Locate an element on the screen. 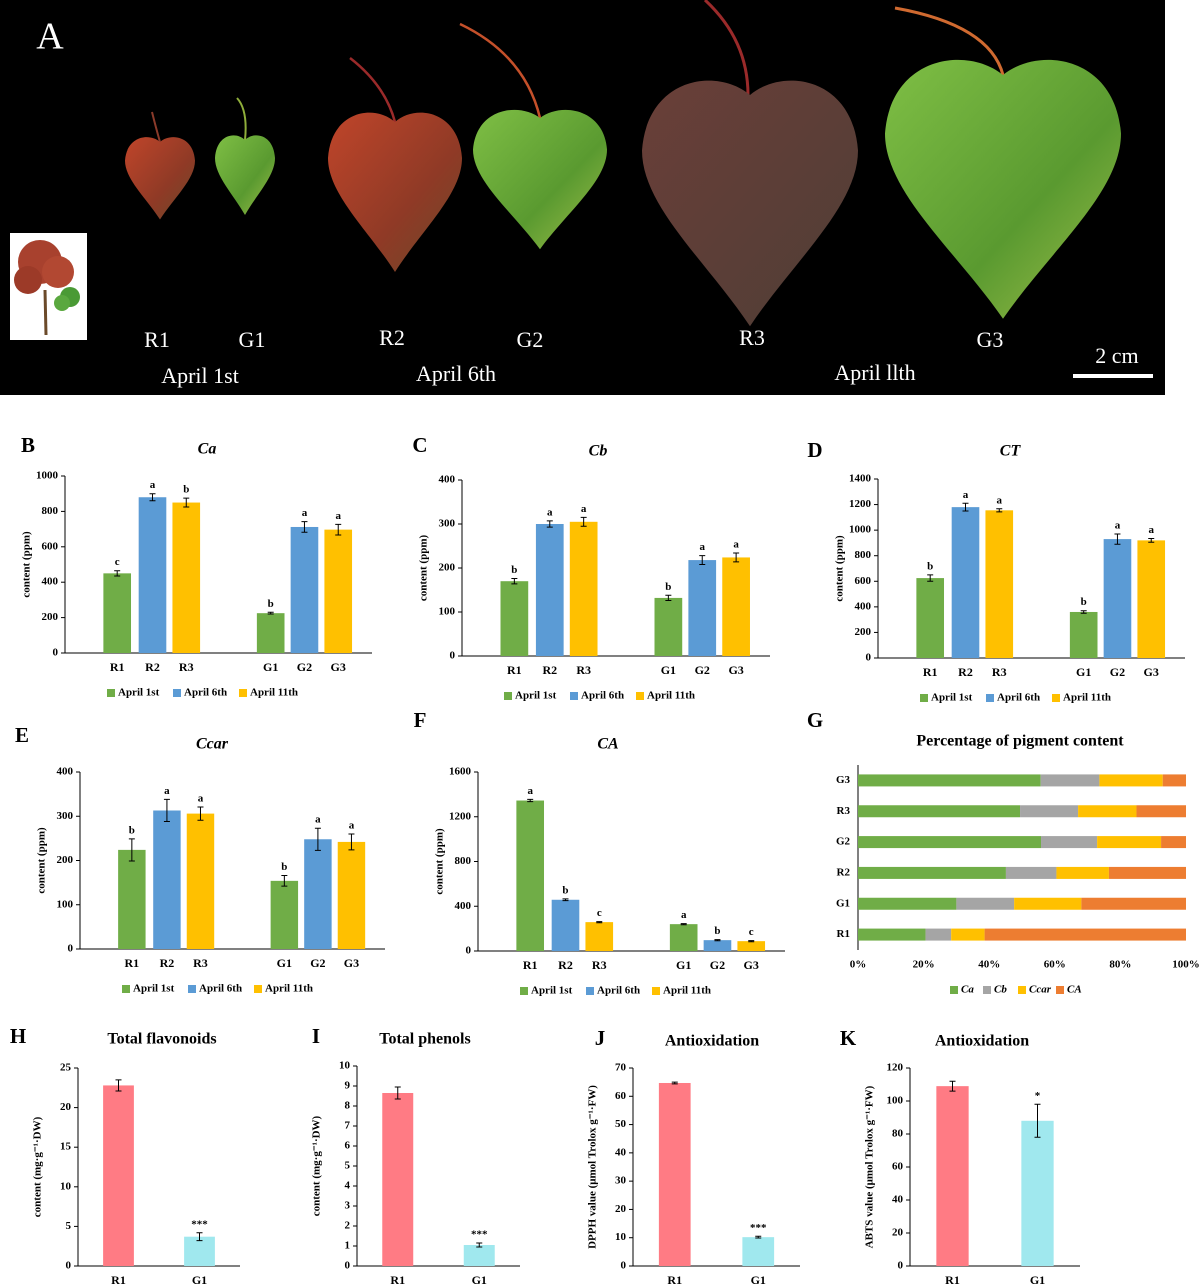 Image resolution: width=1200 pixels, height=1286 pixels. leaf-label: R3 is located at coordinates (752, 337).